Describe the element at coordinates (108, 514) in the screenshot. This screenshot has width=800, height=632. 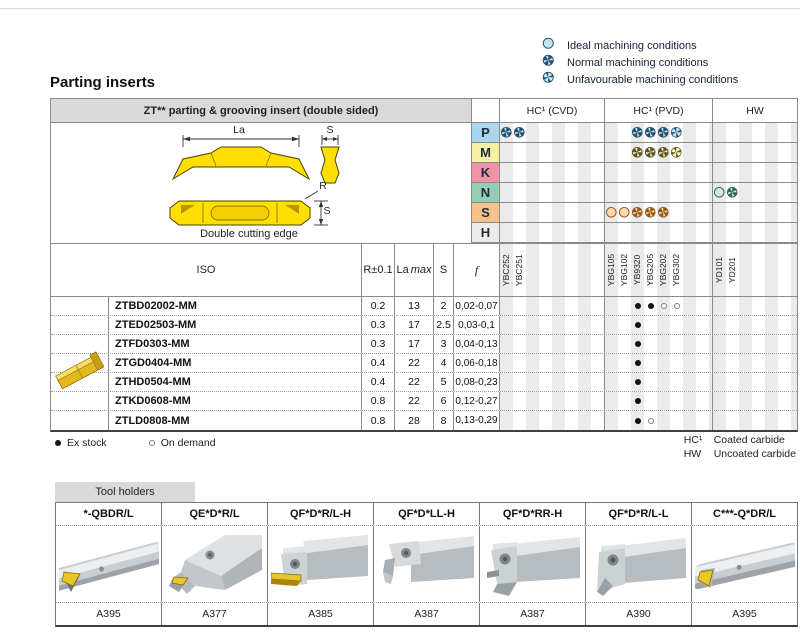
I see `holder-type-label: *-QBDR/L` at that location.